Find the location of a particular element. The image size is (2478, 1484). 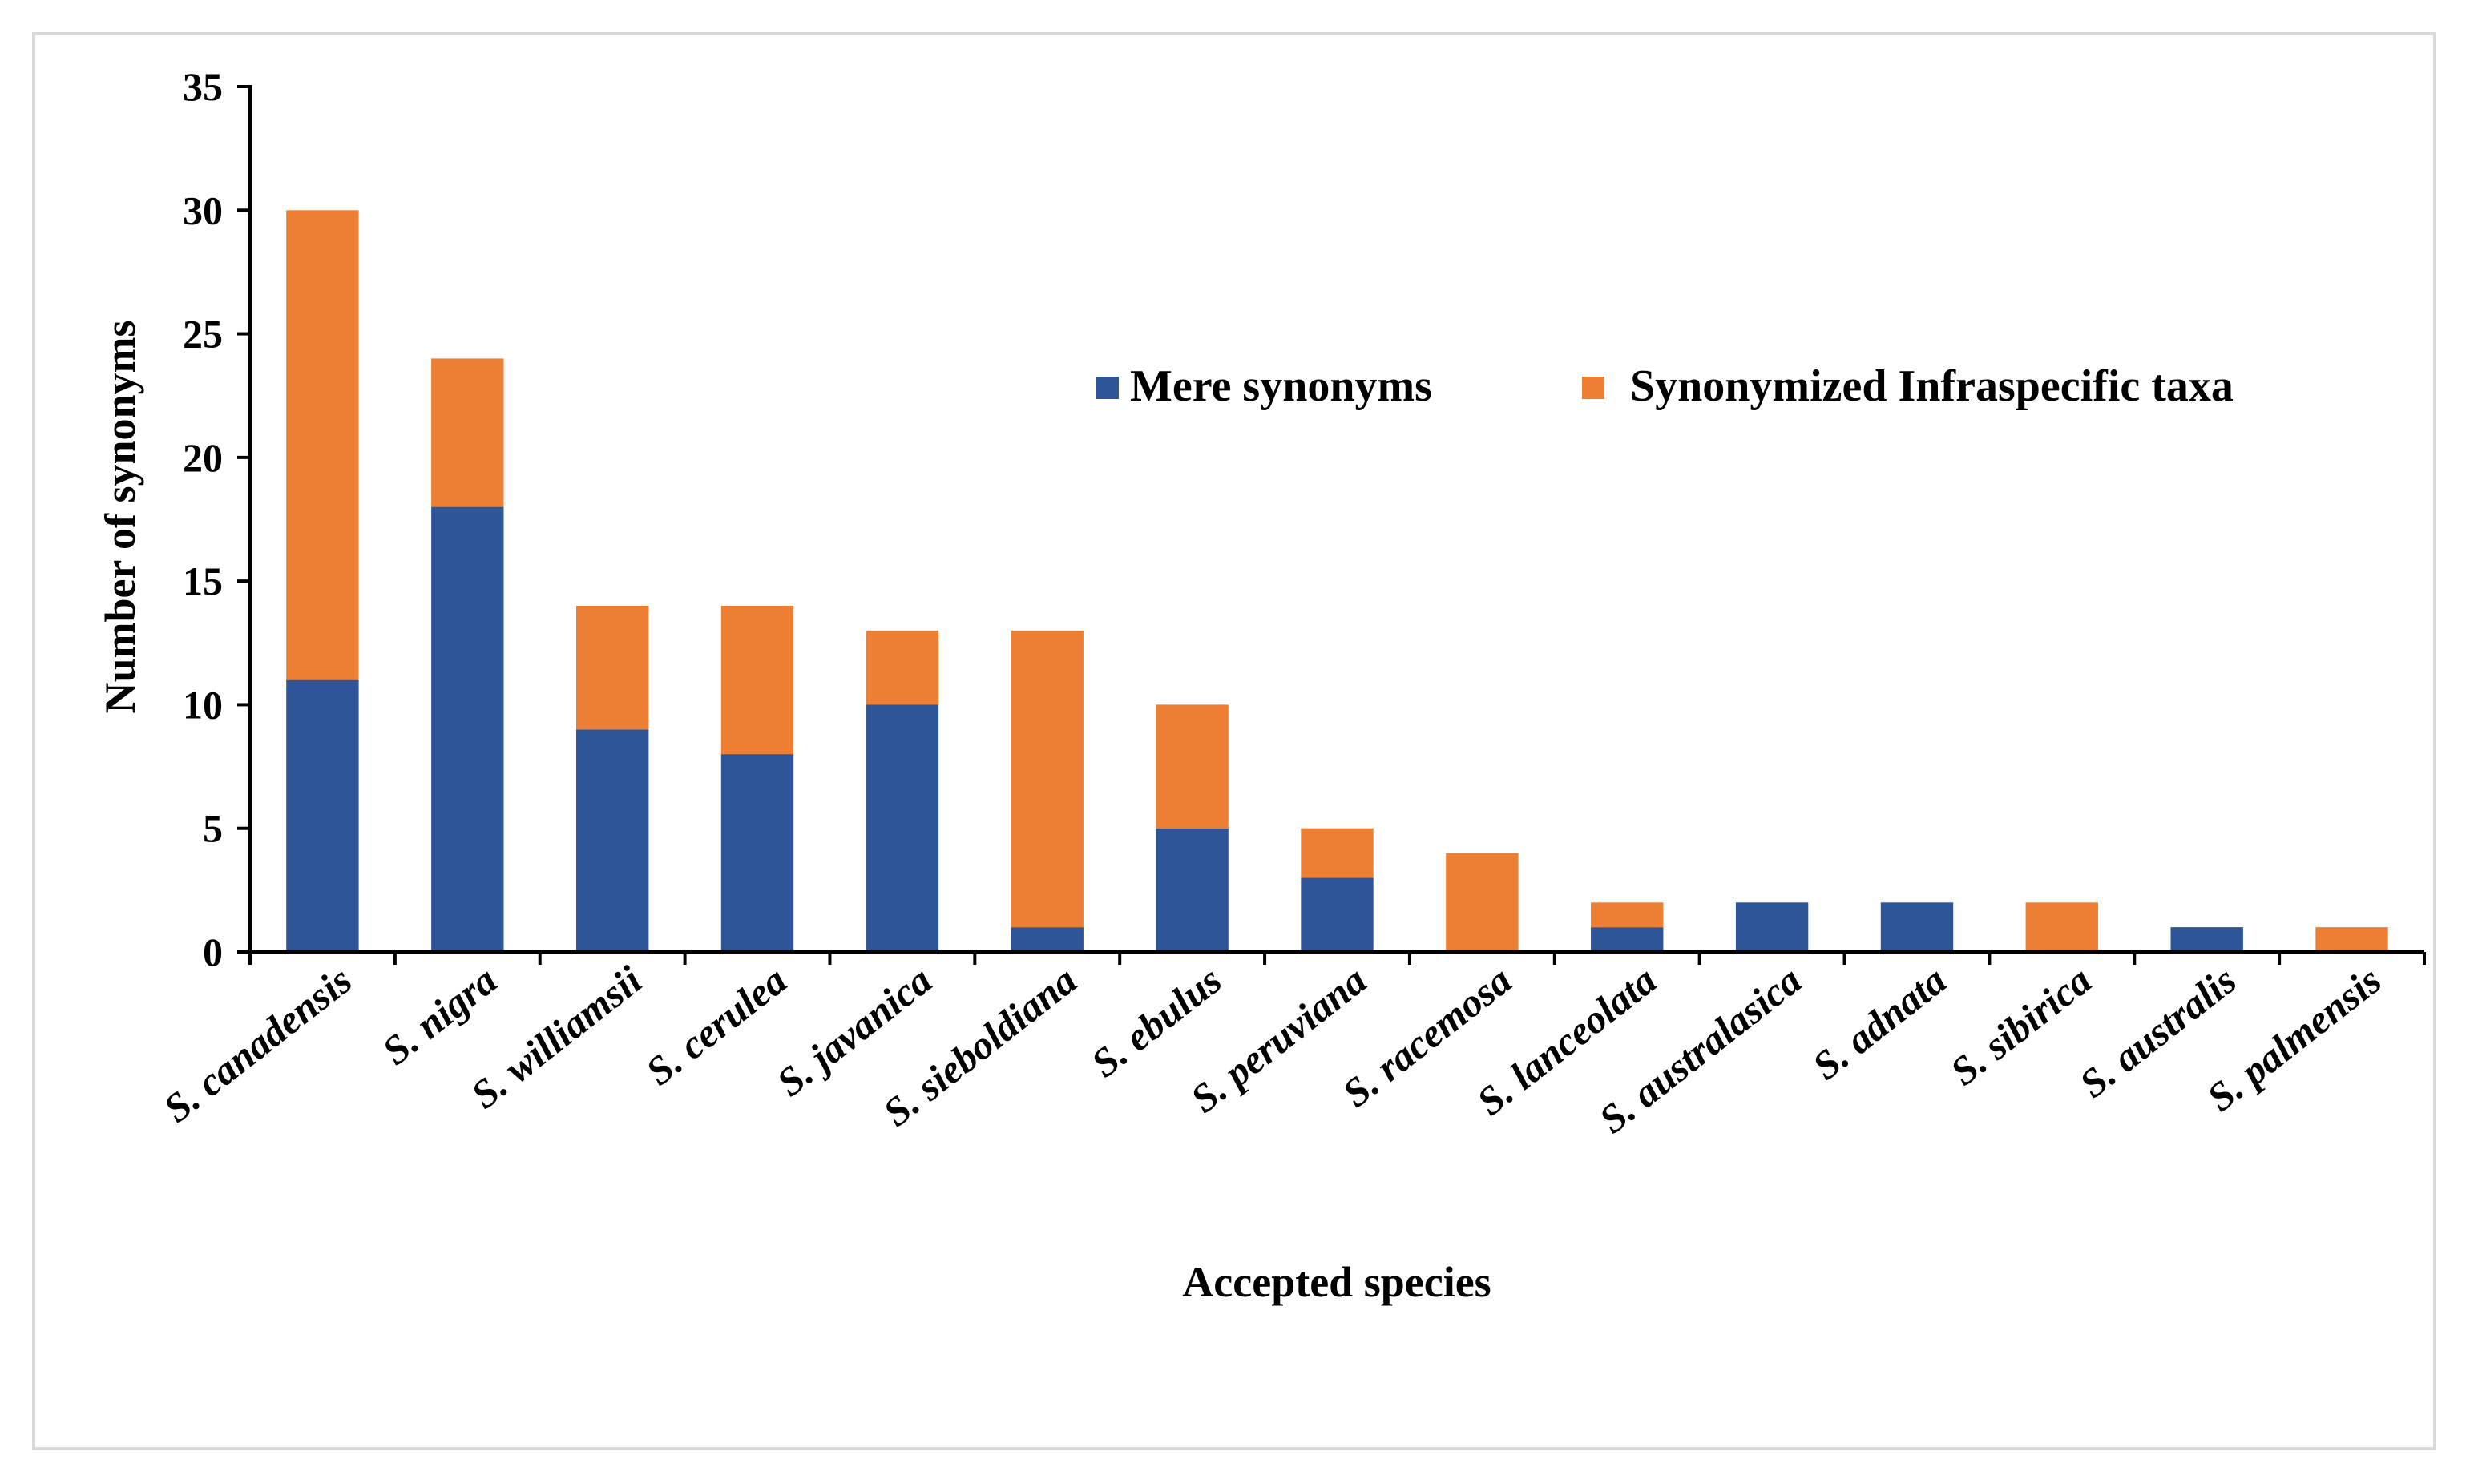

y-tick-label: 5 is located at coordinates (213, 828).